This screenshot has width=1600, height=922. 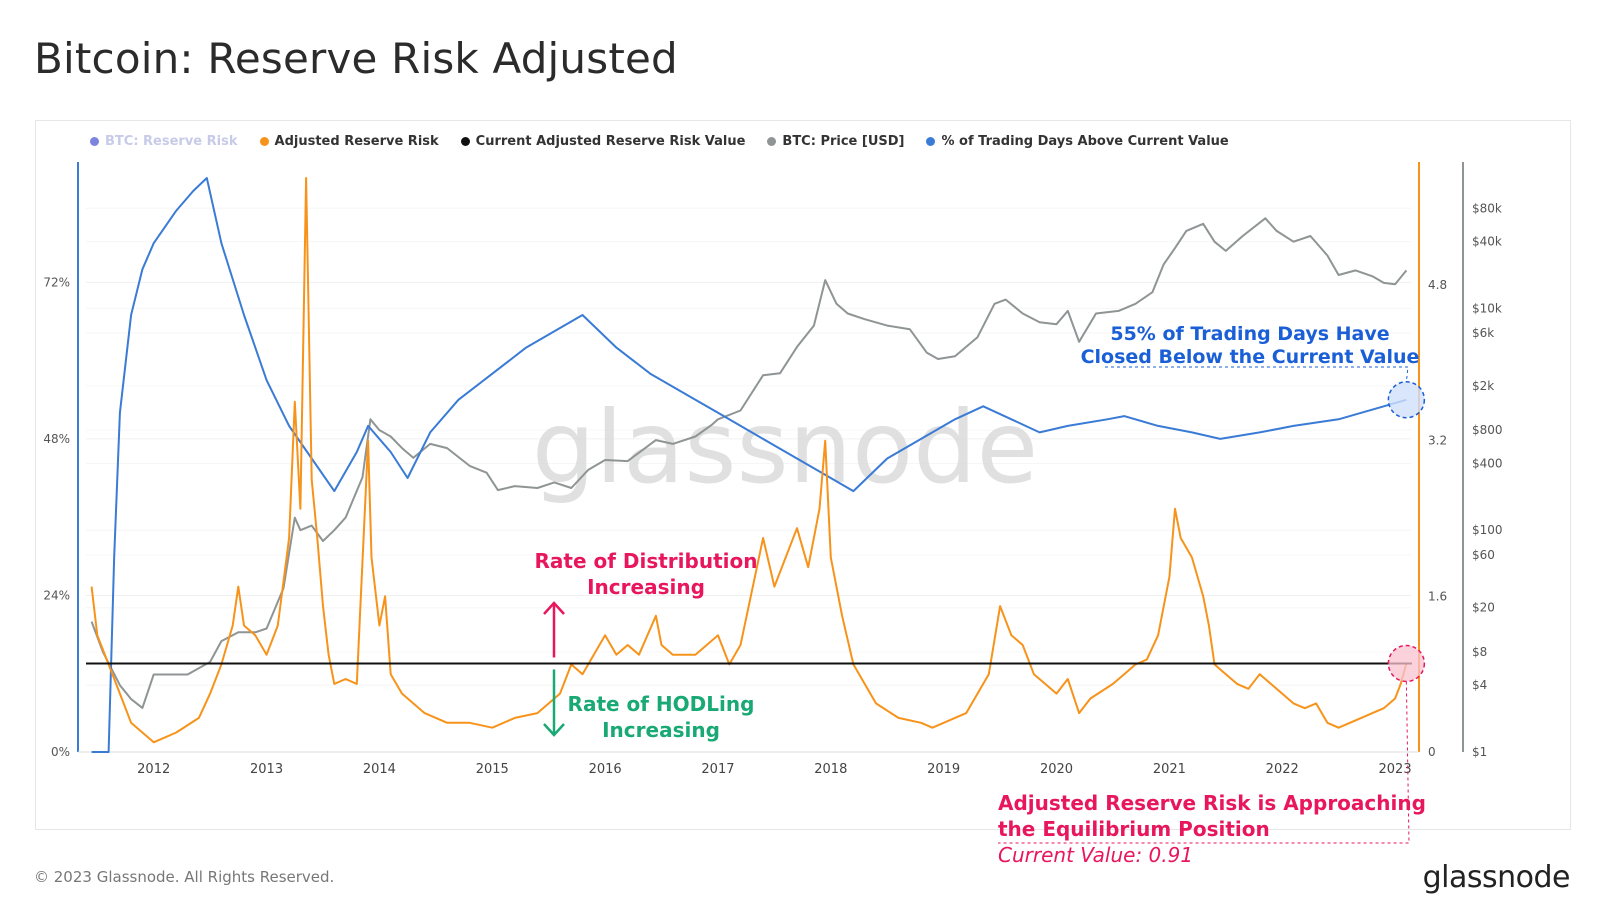 What do you see at coordinates (171, 141) in the screenshot?
I see `legend-label: BTC: Reserve Risk` at bounding box center [171, 141].